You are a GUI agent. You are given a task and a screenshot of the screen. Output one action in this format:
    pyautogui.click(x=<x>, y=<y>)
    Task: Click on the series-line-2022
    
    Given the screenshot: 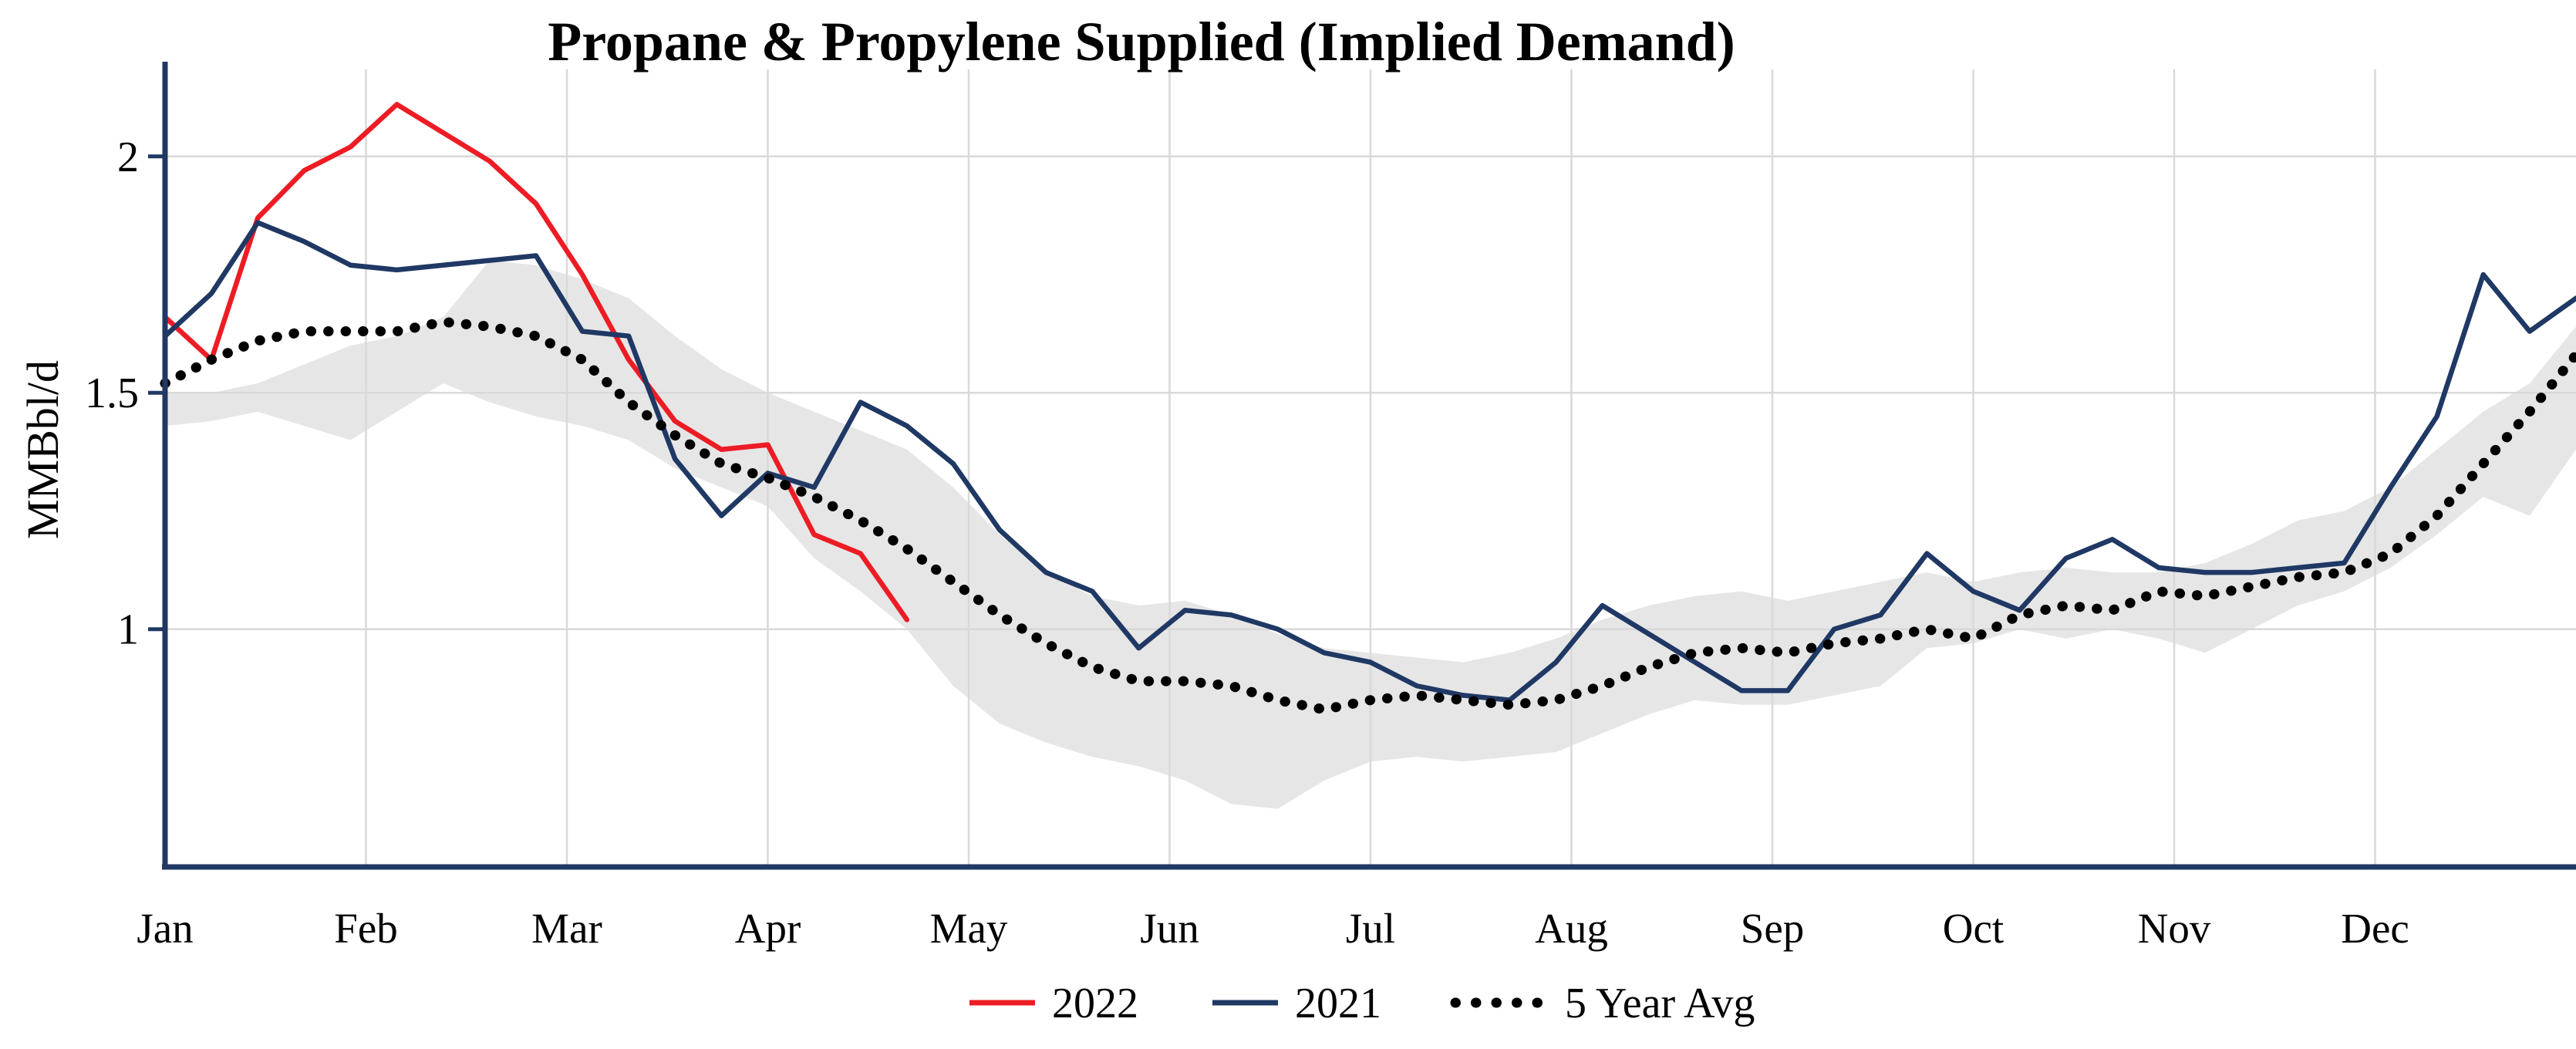 What is the action you would take?
    pyautogui.click(x=536, y=362)
    